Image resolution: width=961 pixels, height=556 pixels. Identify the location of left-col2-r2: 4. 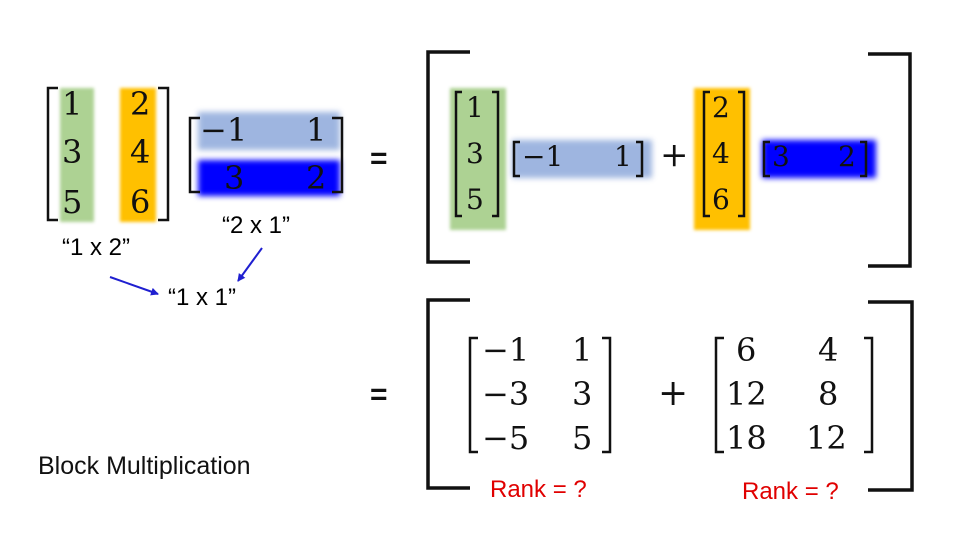
(140, 152).